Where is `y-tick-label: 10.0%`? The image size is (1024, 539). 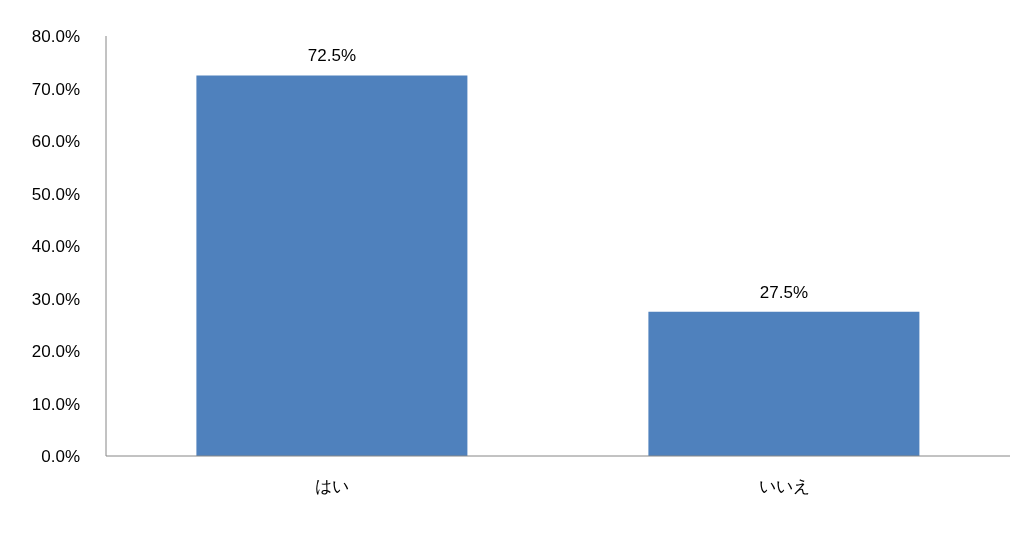
y-tick-label: 10.0% is located at coordinates (55, 404).